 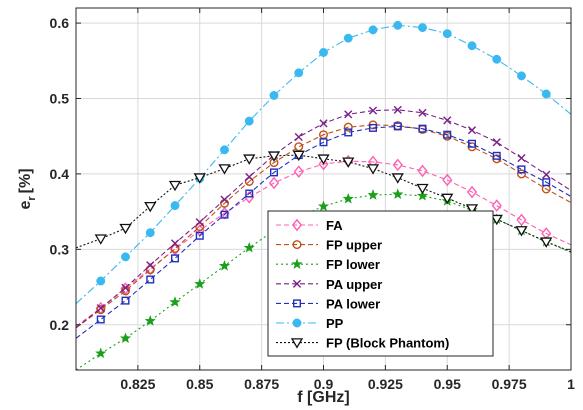 What do you see at coordinates (27, 188) in the screenshot?
I see `y-axis-label: er [%]` at bounding box center [27, 188].